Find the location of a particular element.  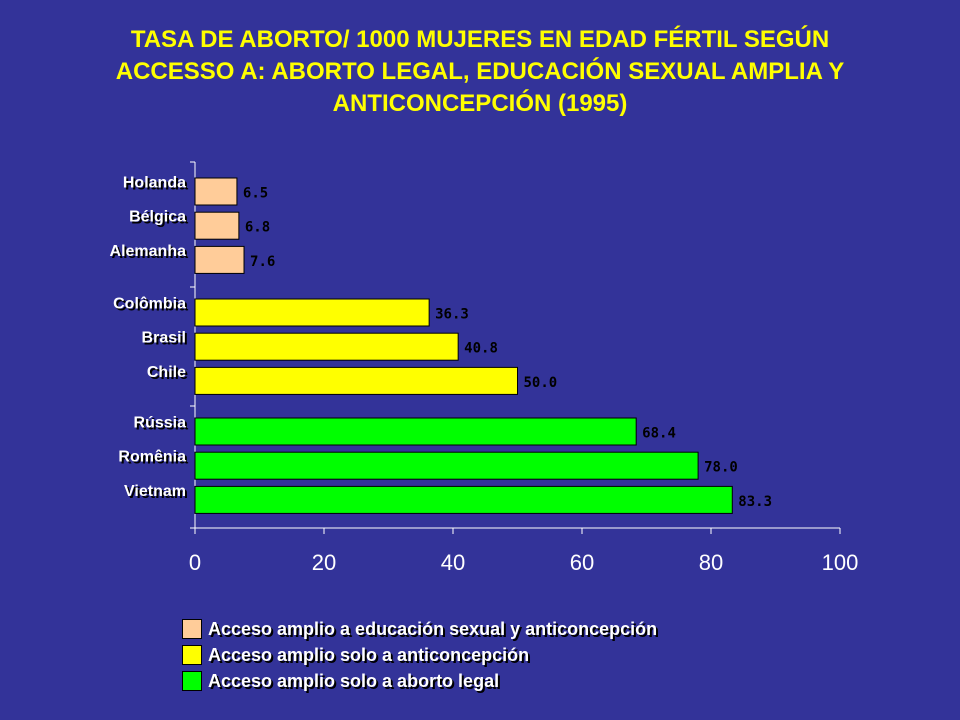

category-label-shadow-russia: Rússia is located at coordinates (162, 425).